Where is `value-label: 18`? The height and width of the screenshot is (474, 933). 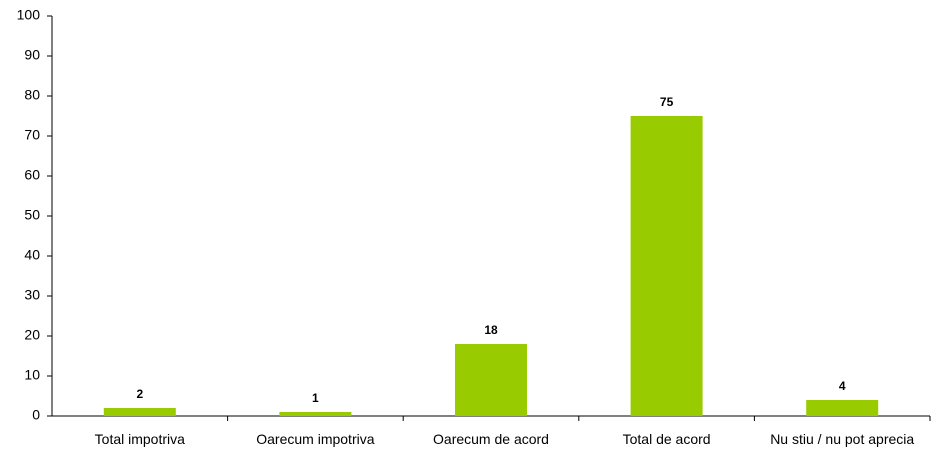 value-label: 18 is located at coordinates (491, 330).